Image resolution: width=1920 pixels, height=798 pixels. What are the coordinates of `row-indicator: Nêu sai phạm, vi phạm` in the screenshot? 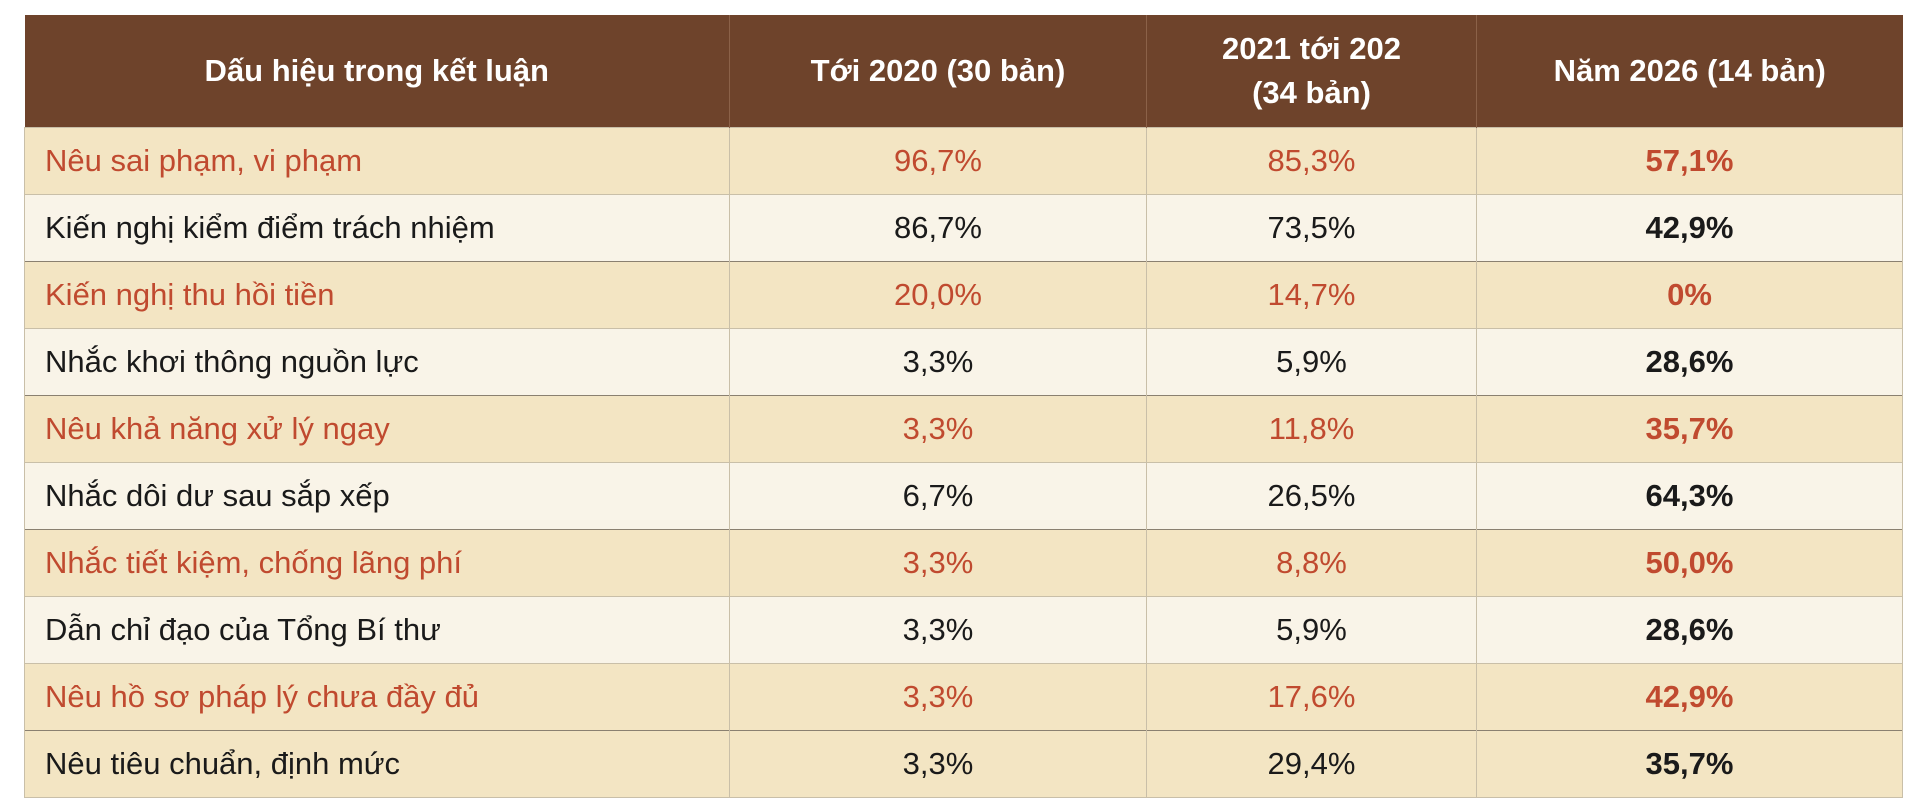 It's located at (377, 161).